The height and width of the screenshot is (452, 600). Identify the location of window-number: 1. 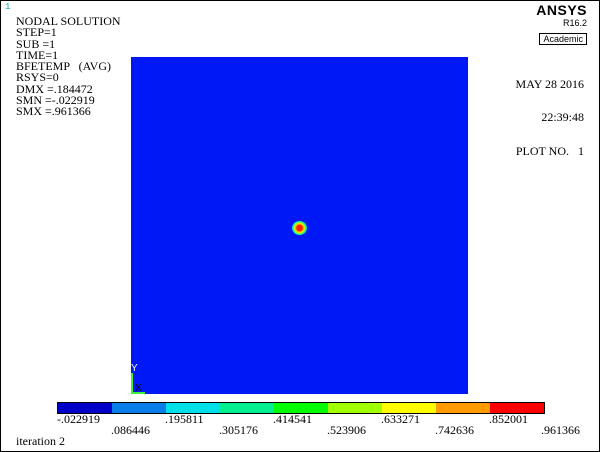
(7, 7).